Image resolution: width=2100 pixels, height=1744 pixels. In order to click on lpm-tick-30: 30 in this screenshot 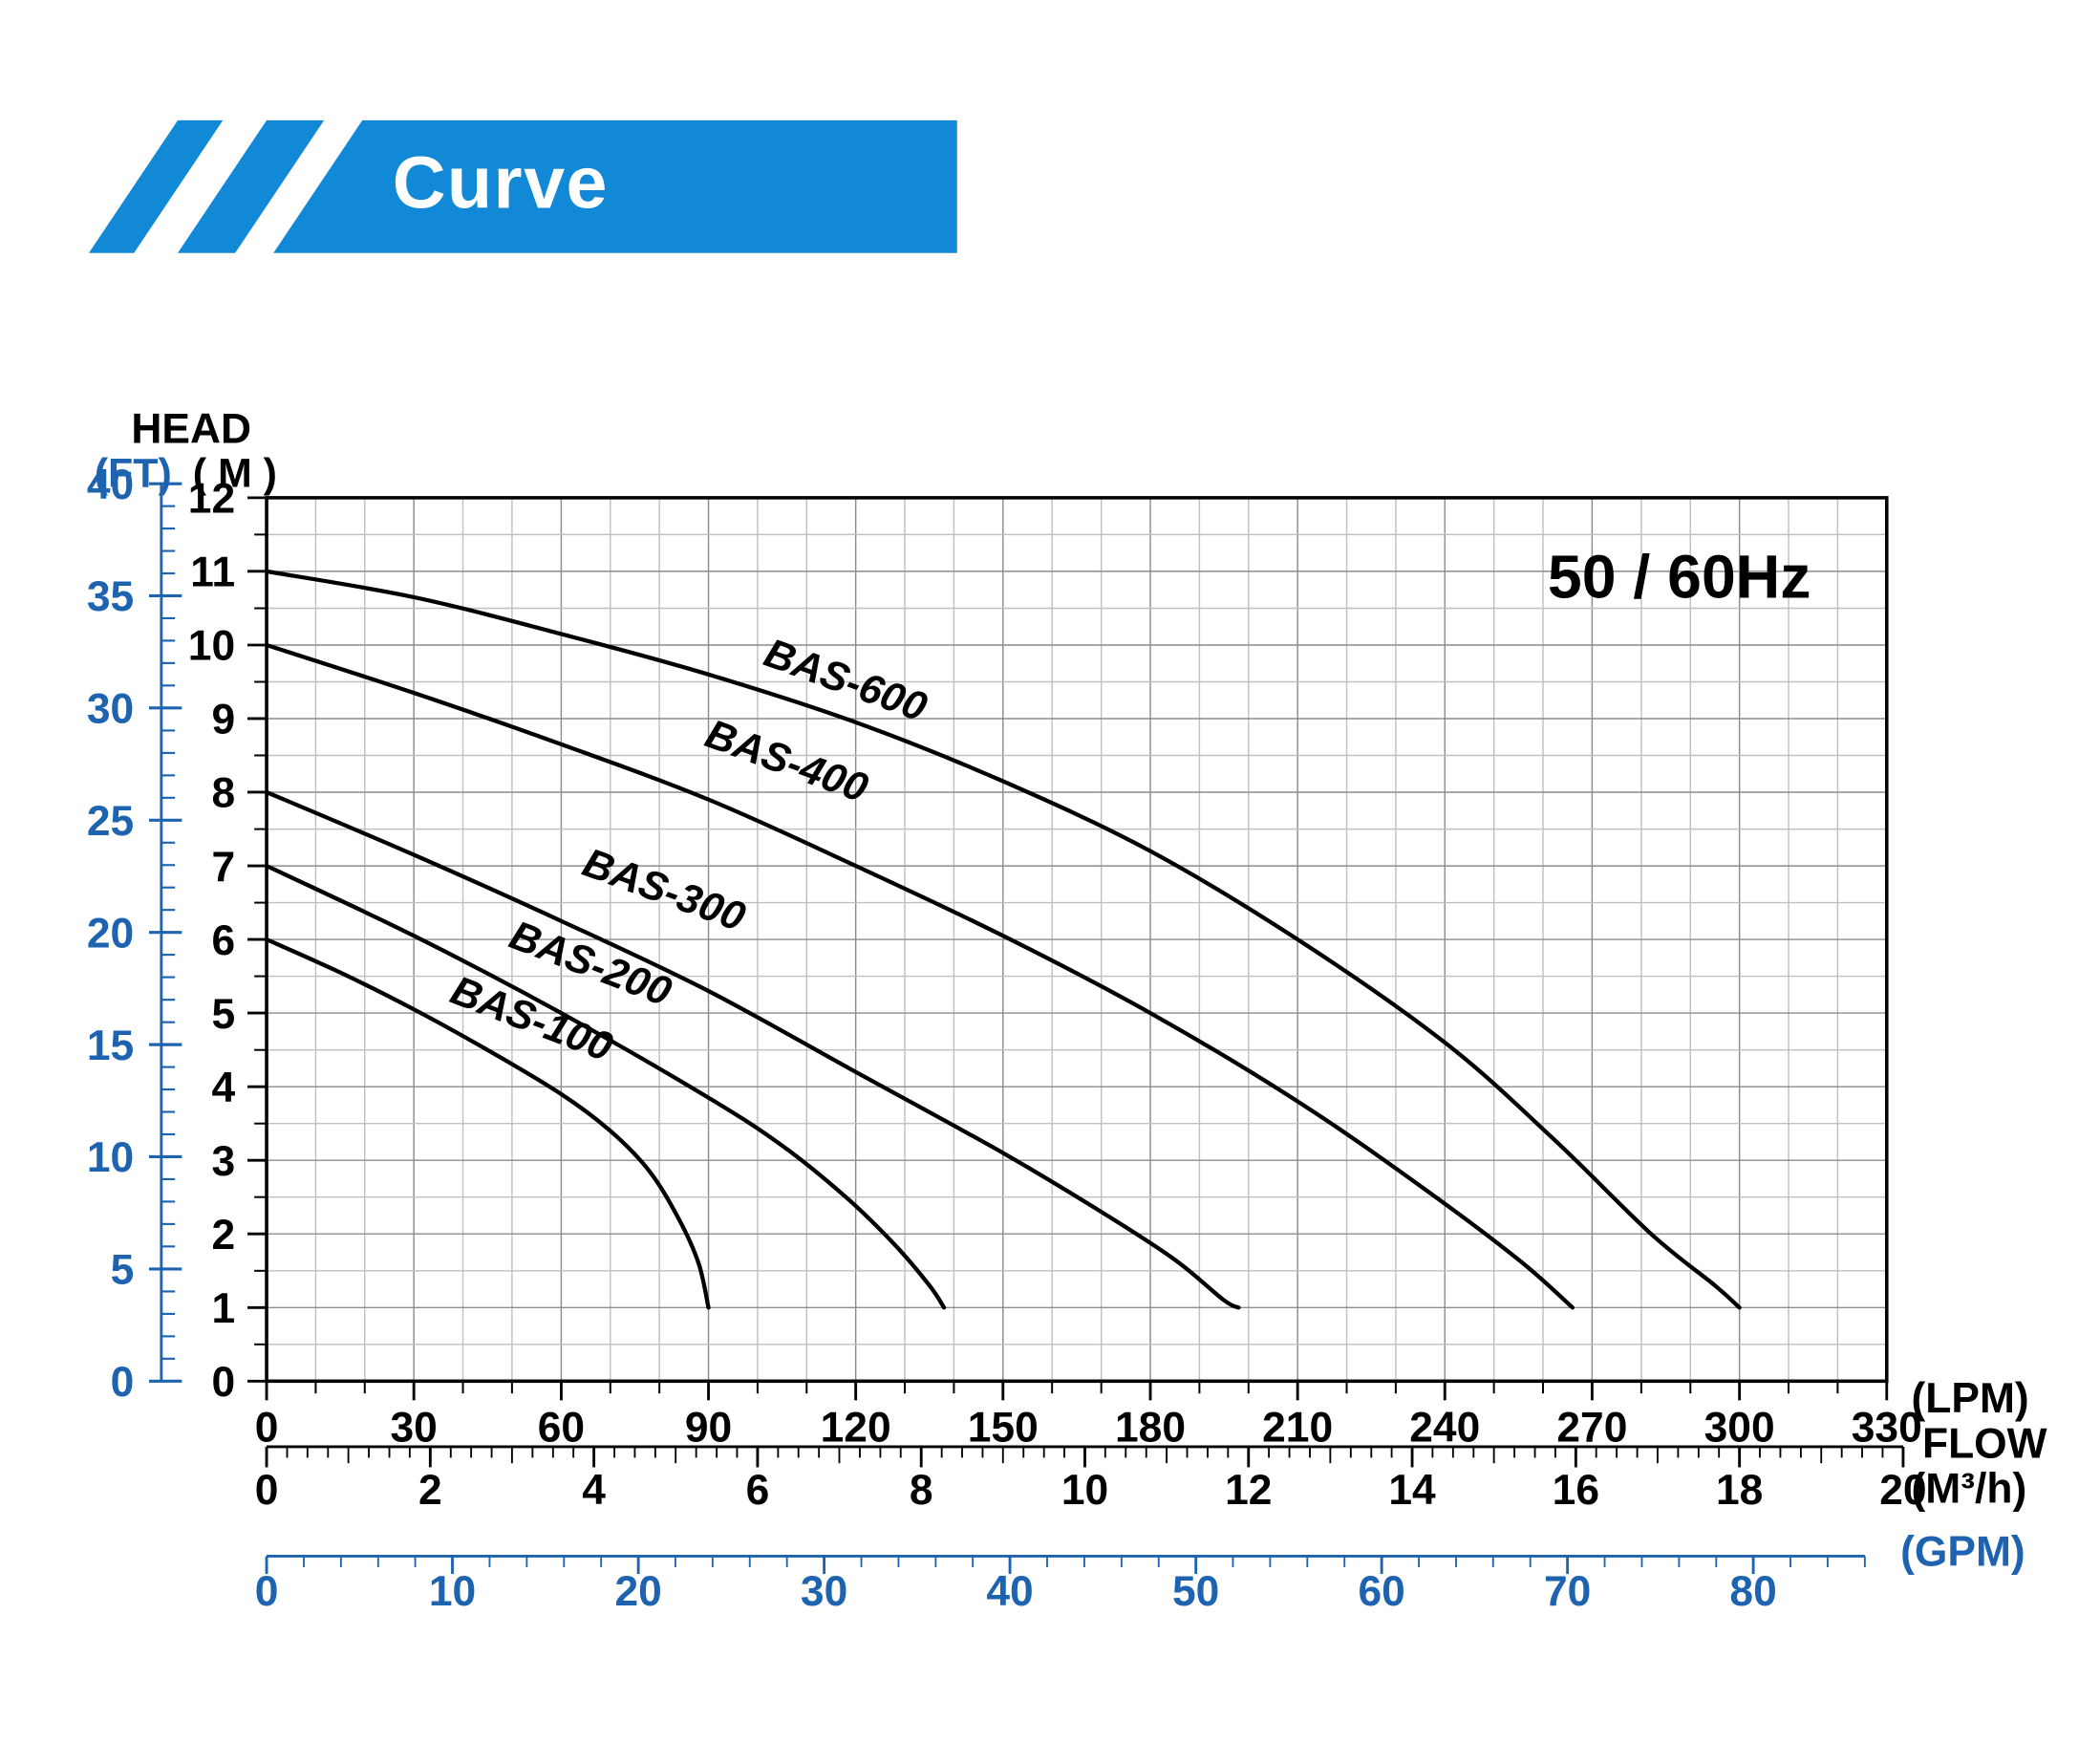, I will do `click(413, 1427)`.